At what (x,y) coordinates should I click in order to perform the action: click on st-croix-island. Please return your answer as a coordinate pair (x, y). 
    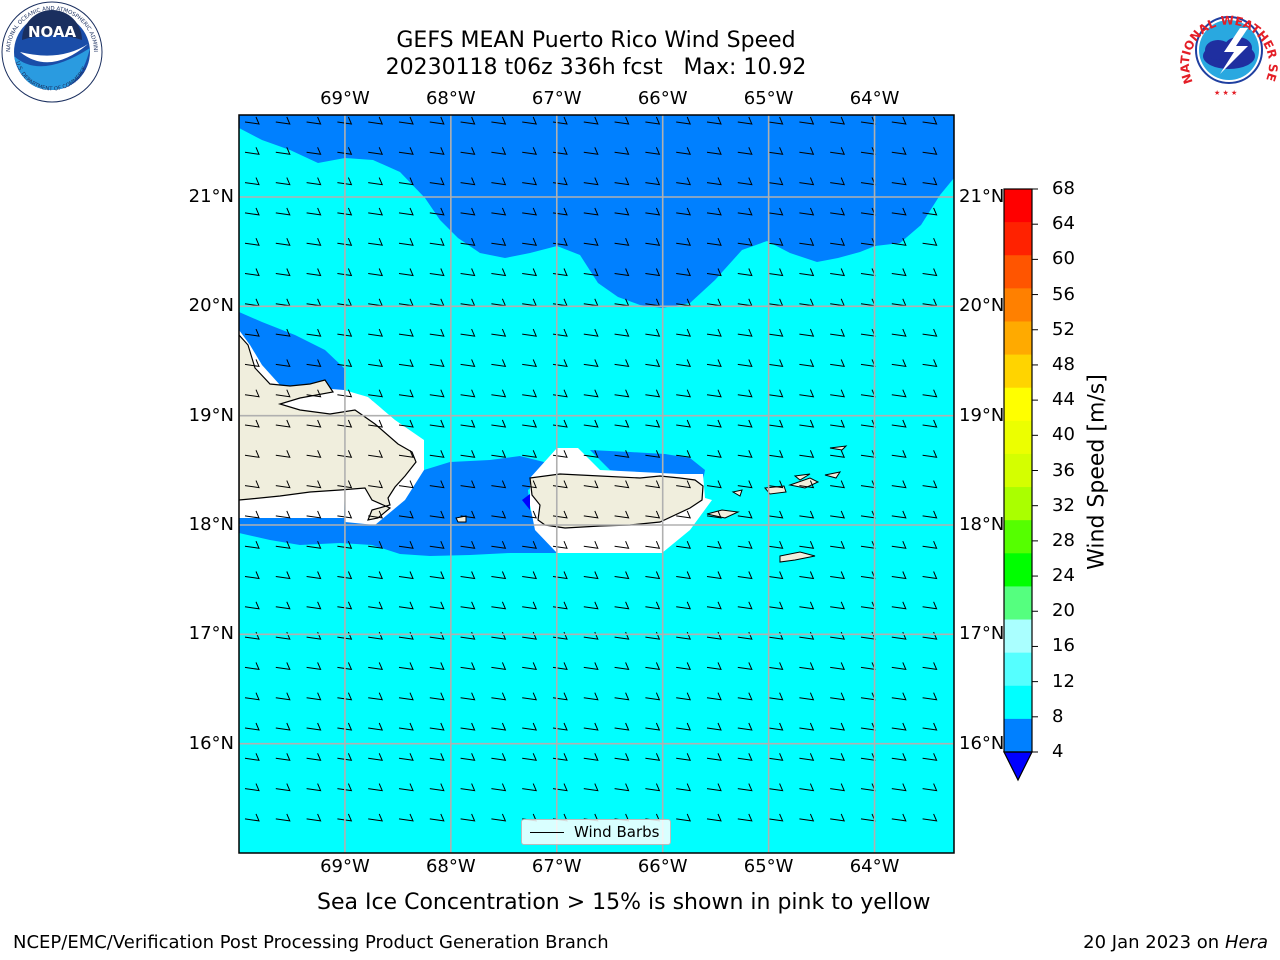
    Looking at the image, I should click on (797, 557).